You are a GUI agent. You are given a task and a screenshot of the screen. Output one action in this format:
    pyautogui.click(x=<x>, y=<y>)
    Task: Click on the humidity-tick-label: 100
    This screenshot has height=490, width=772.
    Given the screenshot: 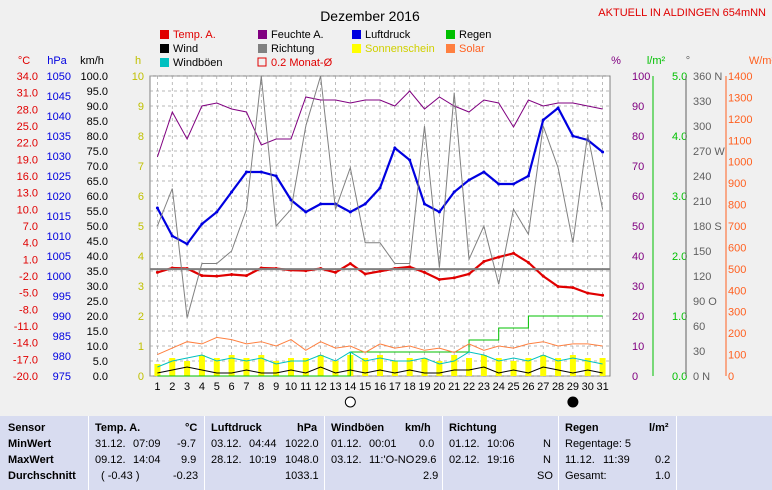 What is the action you would take?
    pyautogui.click(x=641, y=77)
    